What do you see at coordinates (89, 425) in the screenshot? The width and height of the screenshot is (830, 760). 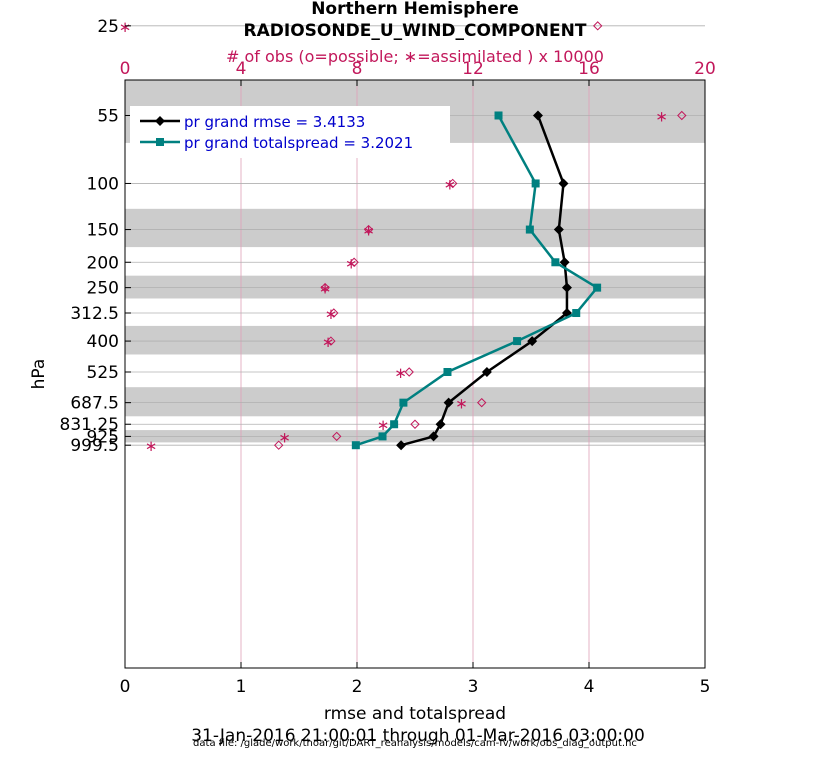 I see `left-tick-label: 831.25` at bounding box center [89, 425].